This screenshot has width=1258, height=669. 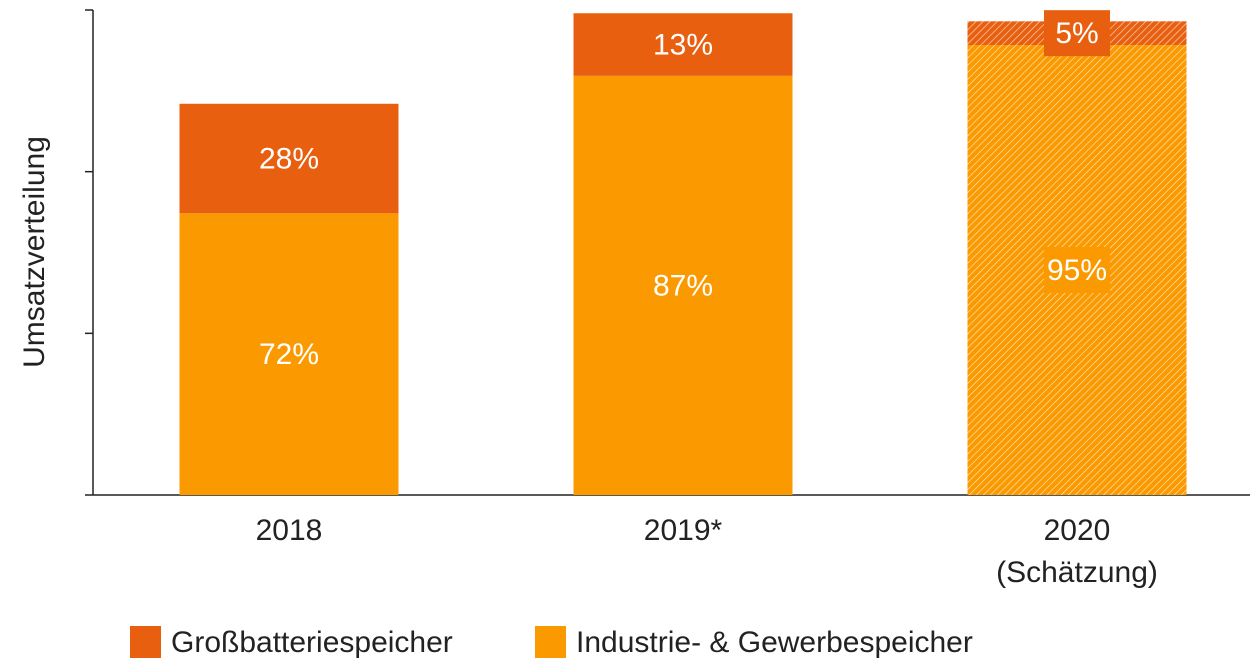 I want to click on data-label: 87%, so click(x=683, y=285).